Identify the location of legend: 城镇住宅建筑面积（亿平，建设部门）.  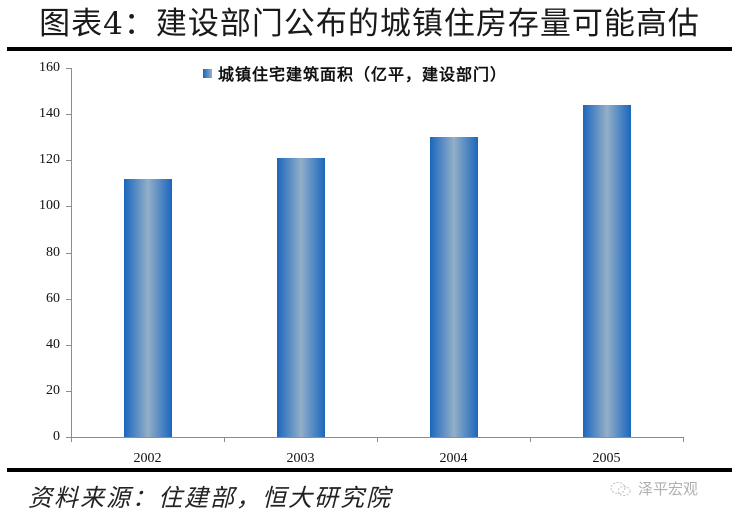
(355, 73).